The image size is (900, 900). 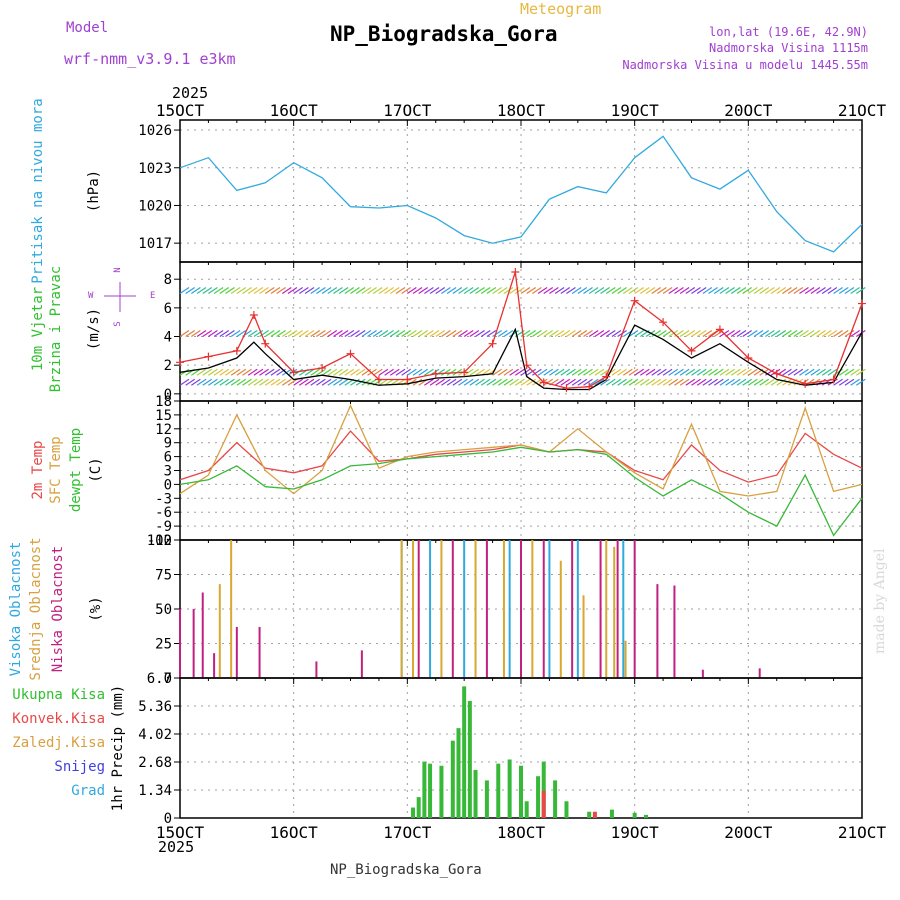 I want to click on pressure-ytick-label: 1017, so click(x=155, y=244).